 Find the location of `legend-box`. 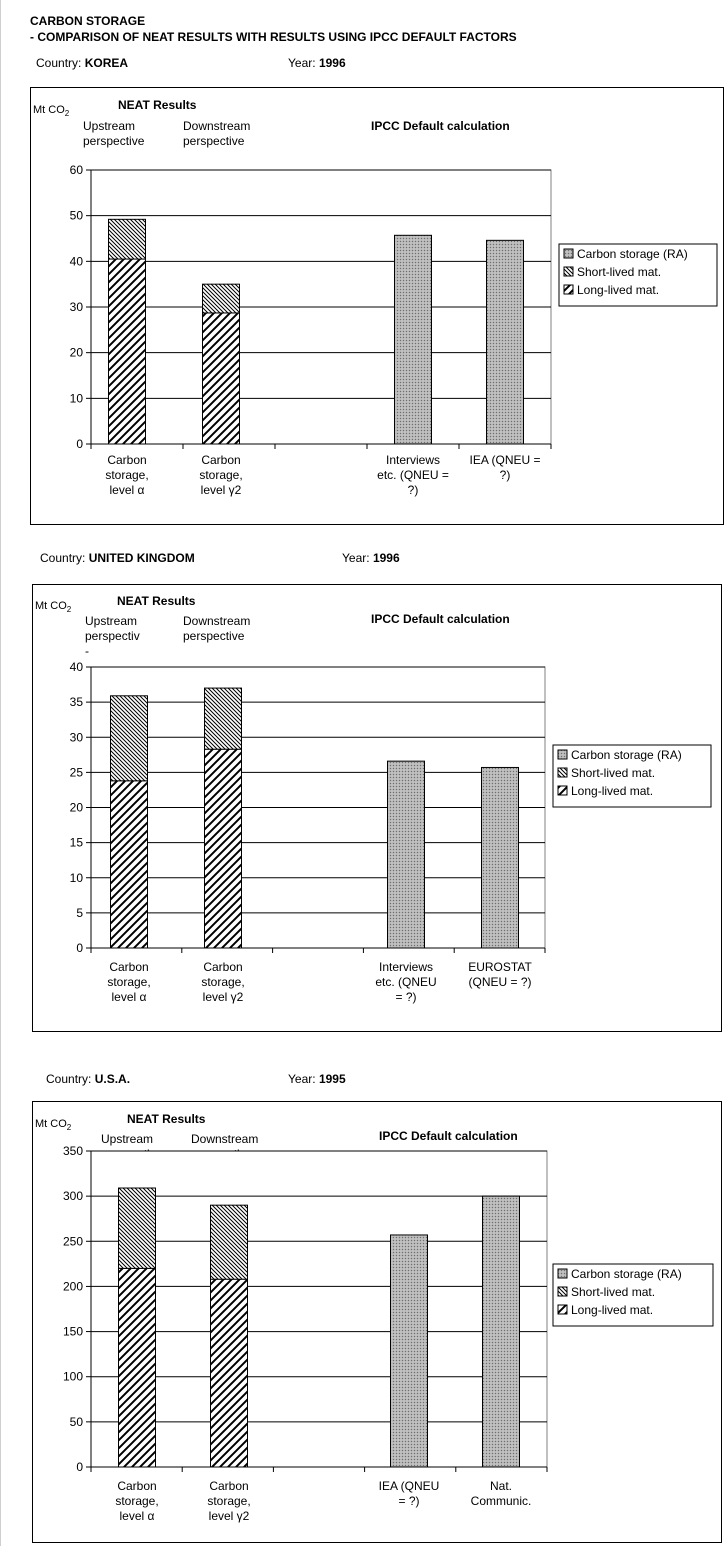

legend-box is located at coordinates (632, 776).